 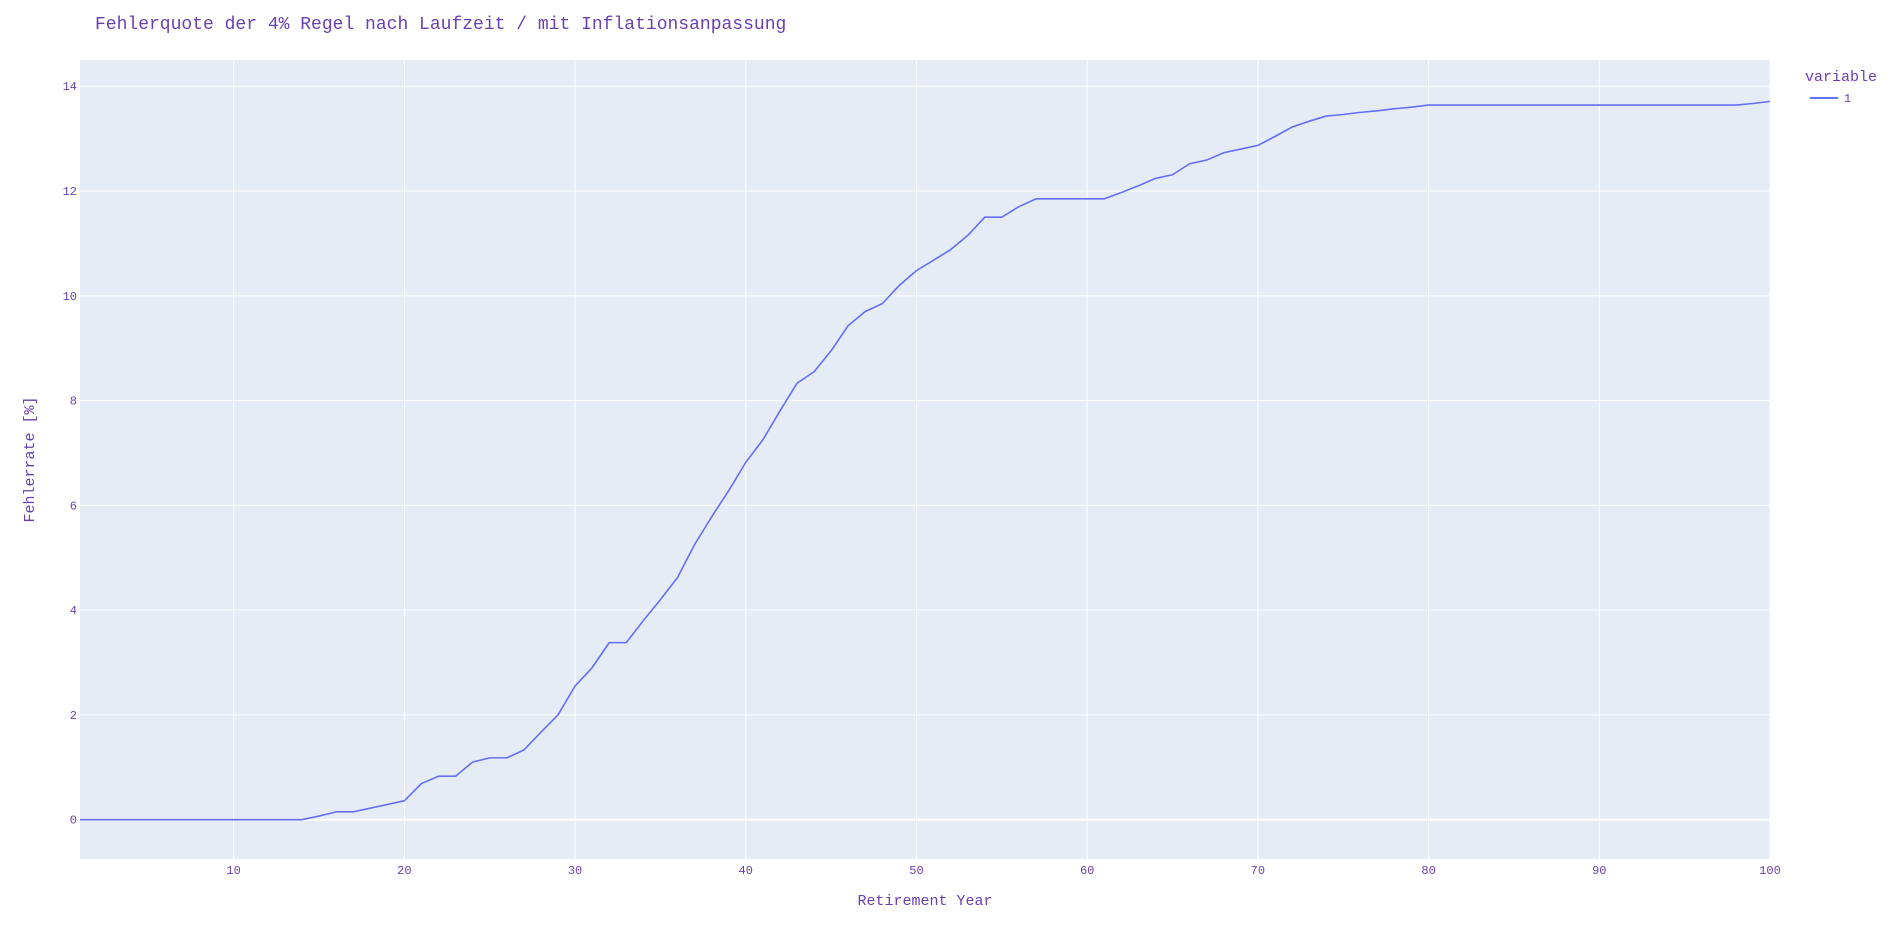 What do you see at coordinates (73, 716) in the screenshot?
I see `y-tick-label: 2` at bounding box center [73, 716].